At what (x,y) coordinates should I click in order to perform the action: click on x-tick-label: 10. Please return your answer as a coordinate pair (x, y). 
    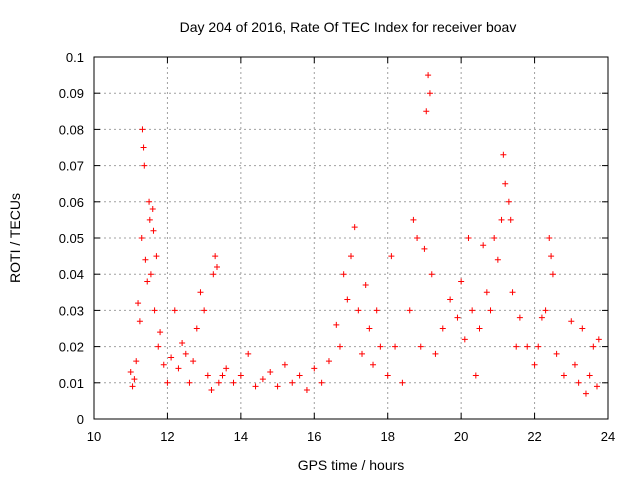
    Looking at the image, I should click on (94, 436).